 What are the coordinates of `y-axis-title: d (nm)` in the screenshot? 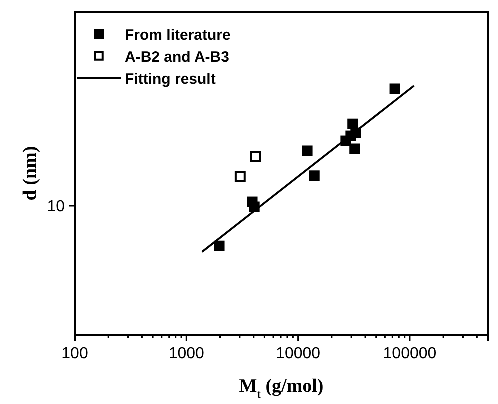 It's located at (30, 173).